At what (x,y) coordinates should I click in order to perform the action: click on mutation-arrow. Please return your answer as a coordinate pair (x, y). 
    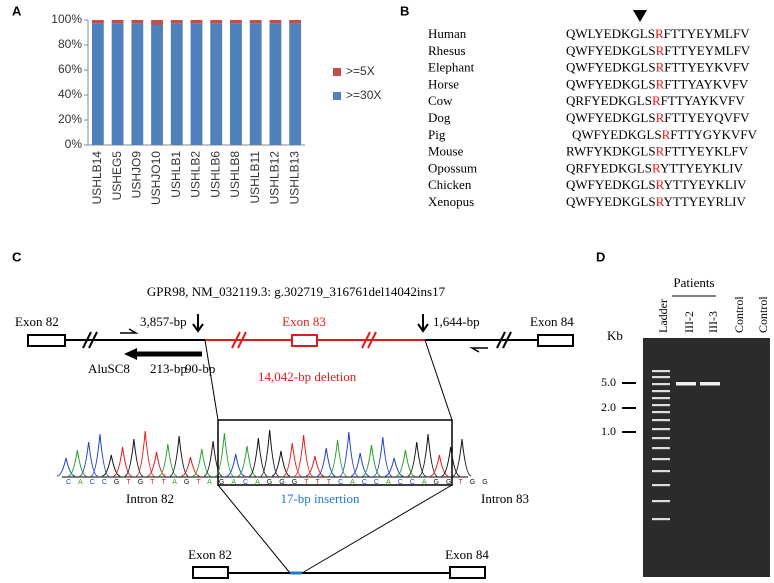
    Looking at the image, I should click on (640, 16).